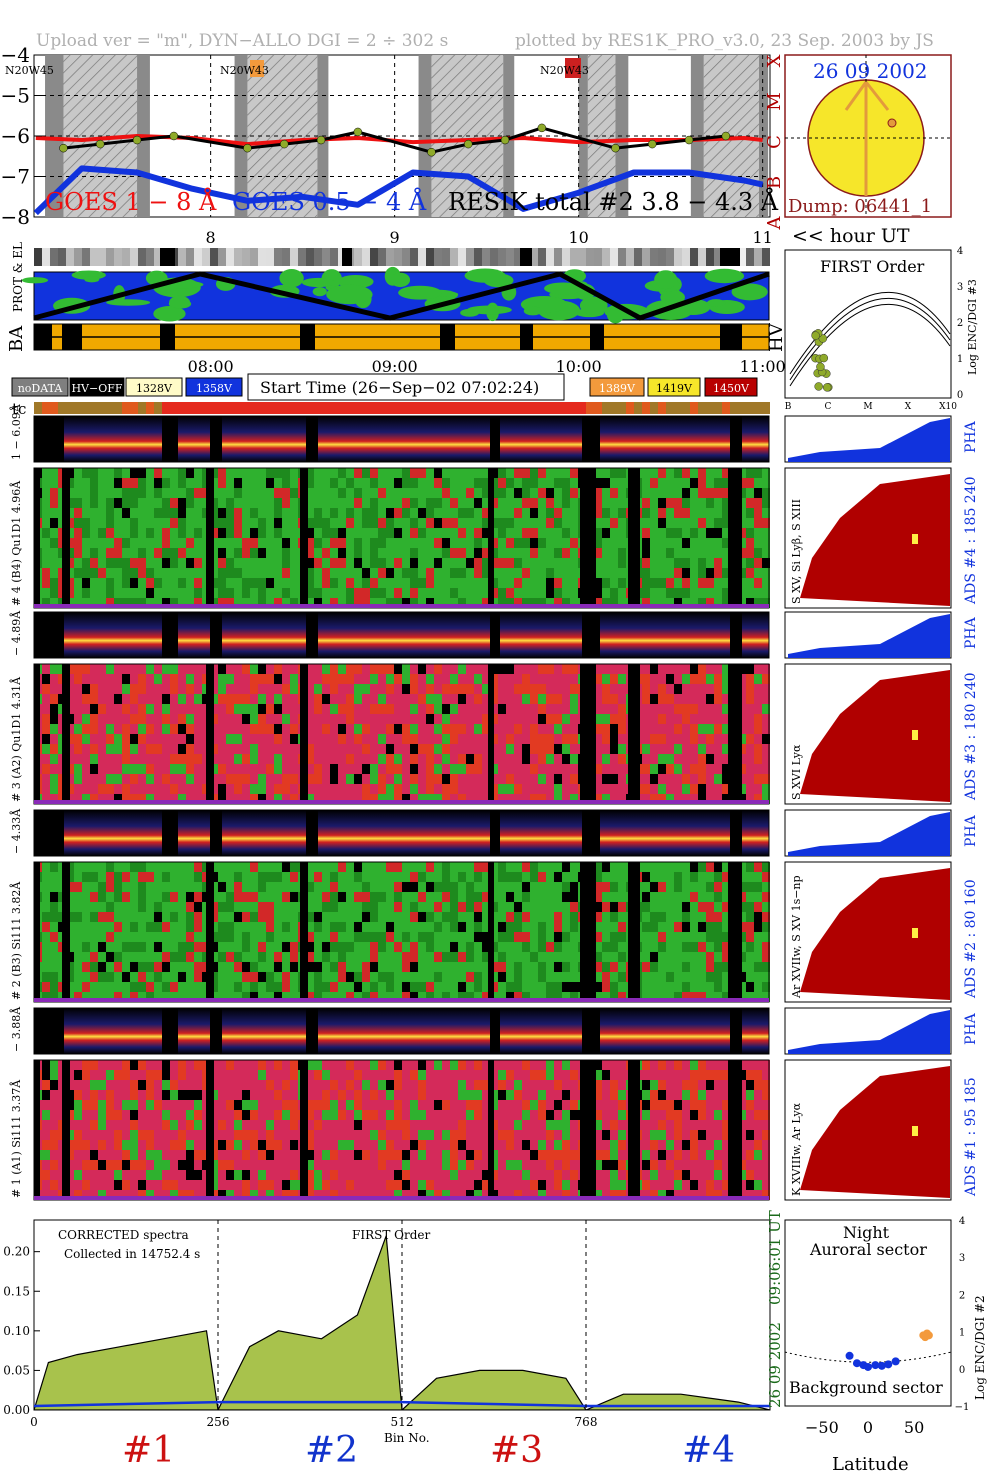 This screenshot has width=1004, height=1477. I want to click on grayscale-gap, so click(526, 257).